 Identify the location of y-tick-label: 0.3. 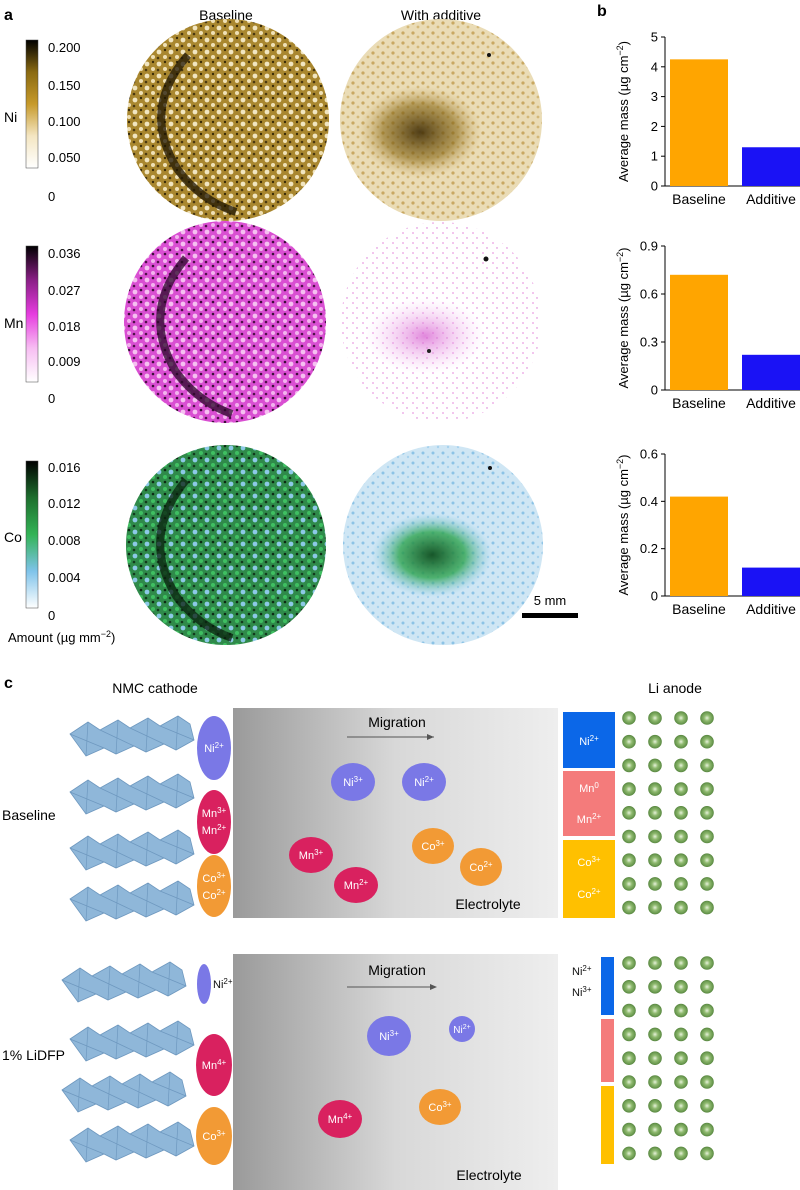
(649, 342).